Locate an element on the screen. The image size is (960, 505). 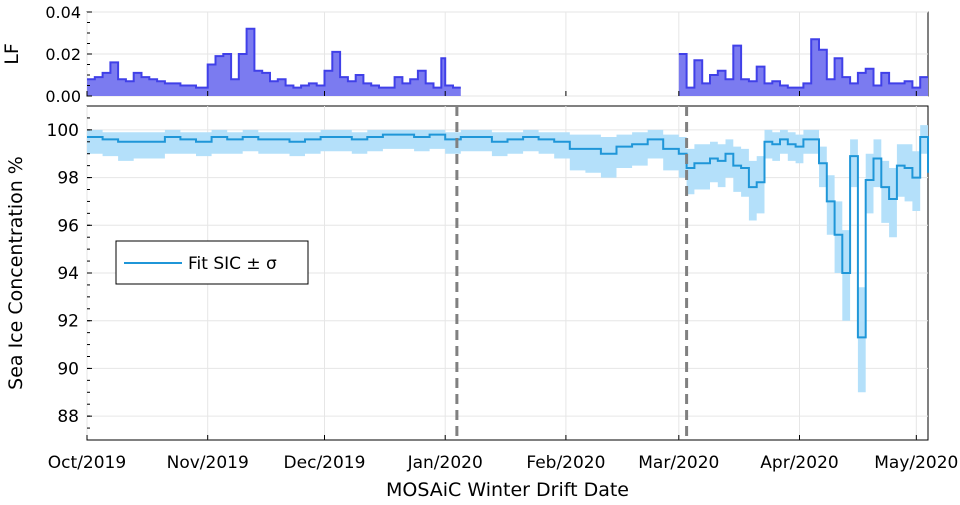
lf-y-tick-label: 0.02 is located at coordinates (63, 54).